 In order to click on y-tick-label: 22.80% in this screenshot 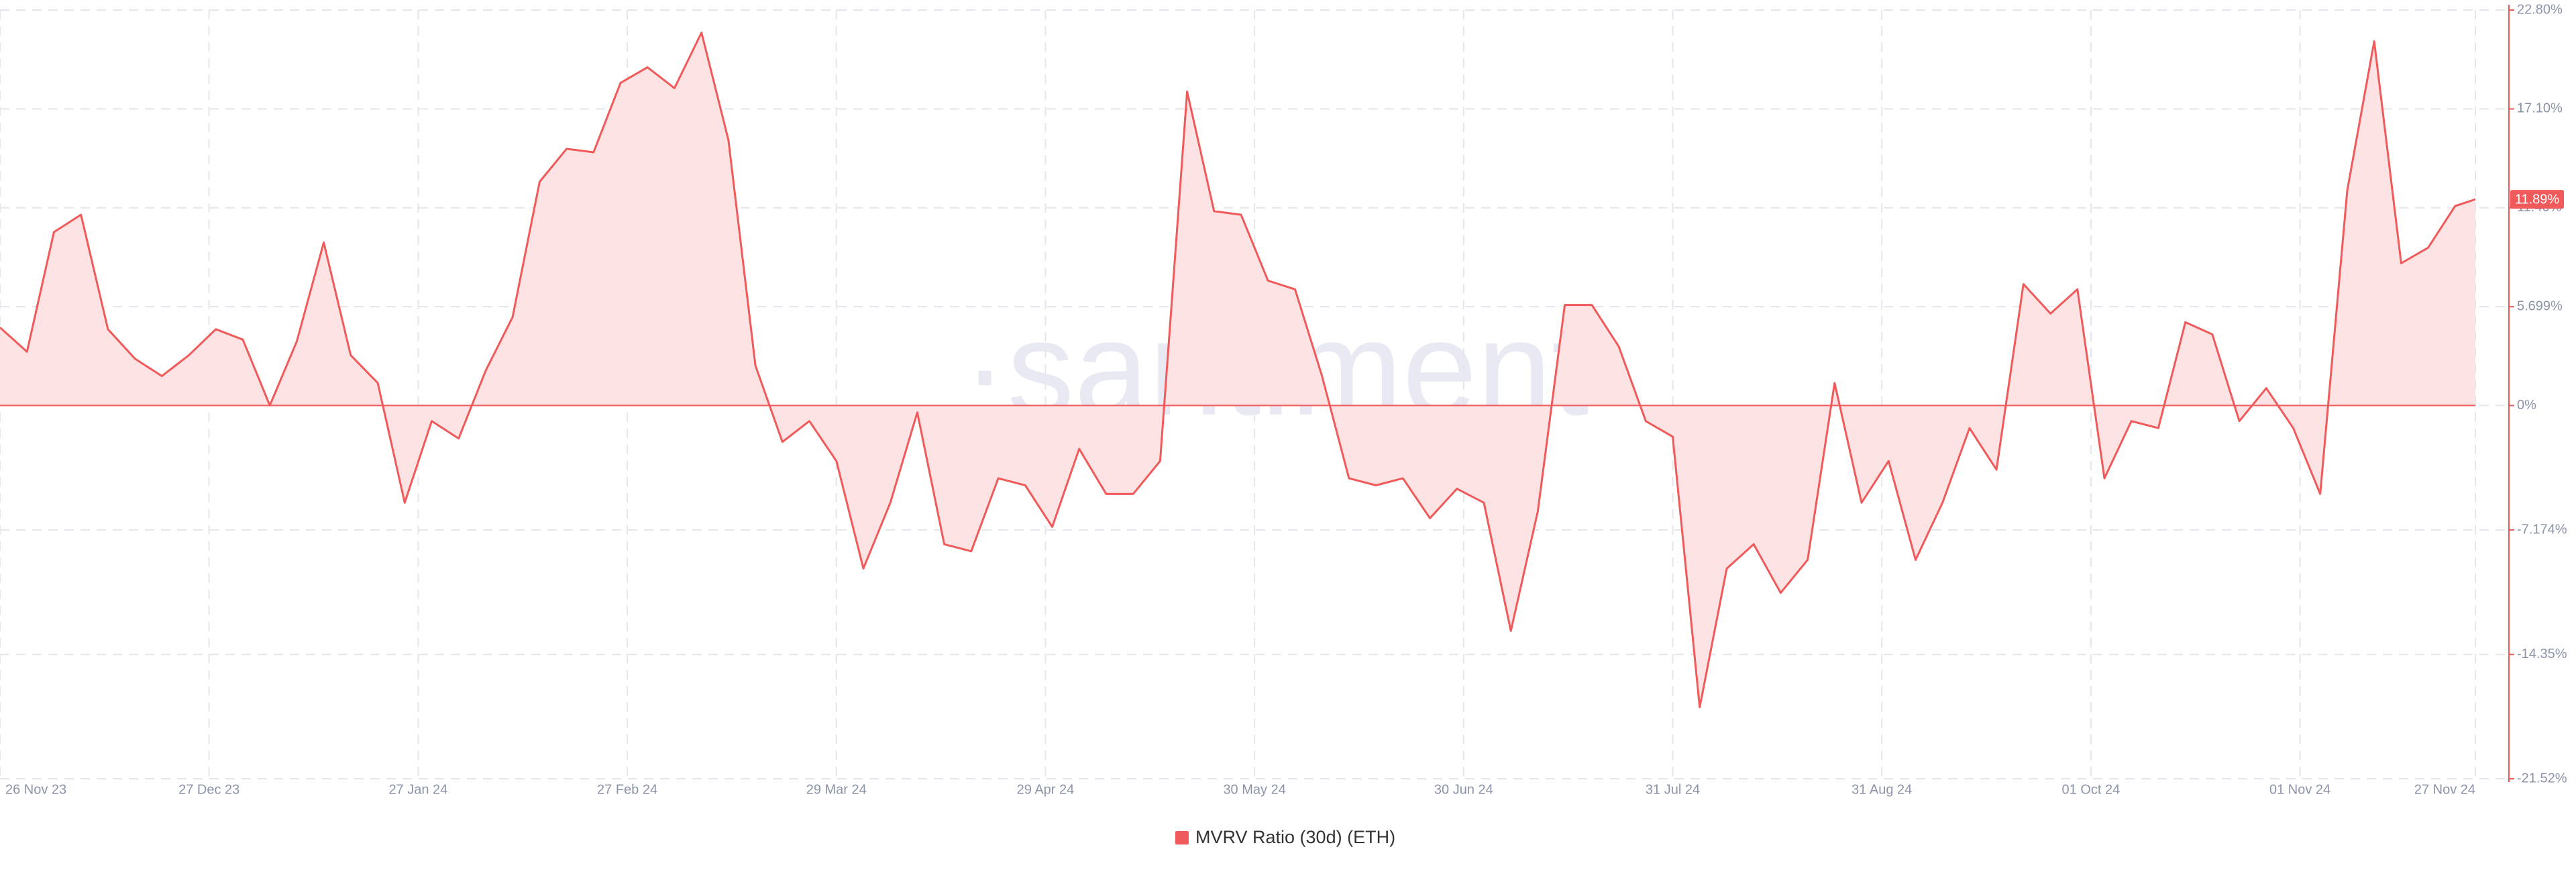, I will do `click(2540, 9)`.